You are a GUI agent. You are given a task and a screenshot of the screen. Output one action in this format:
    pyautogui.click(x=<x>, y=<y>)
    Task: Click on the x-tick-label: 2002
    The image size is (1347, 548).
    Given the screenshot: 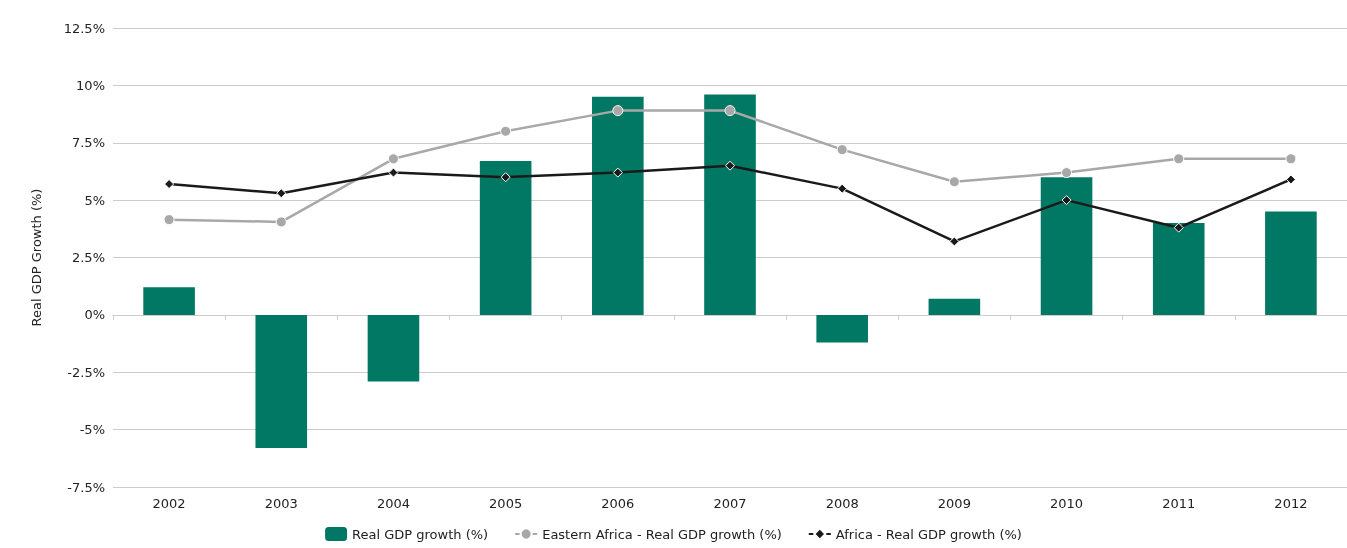 What is the action you would take?
    pyautogui.click(x=169, y=503)
    